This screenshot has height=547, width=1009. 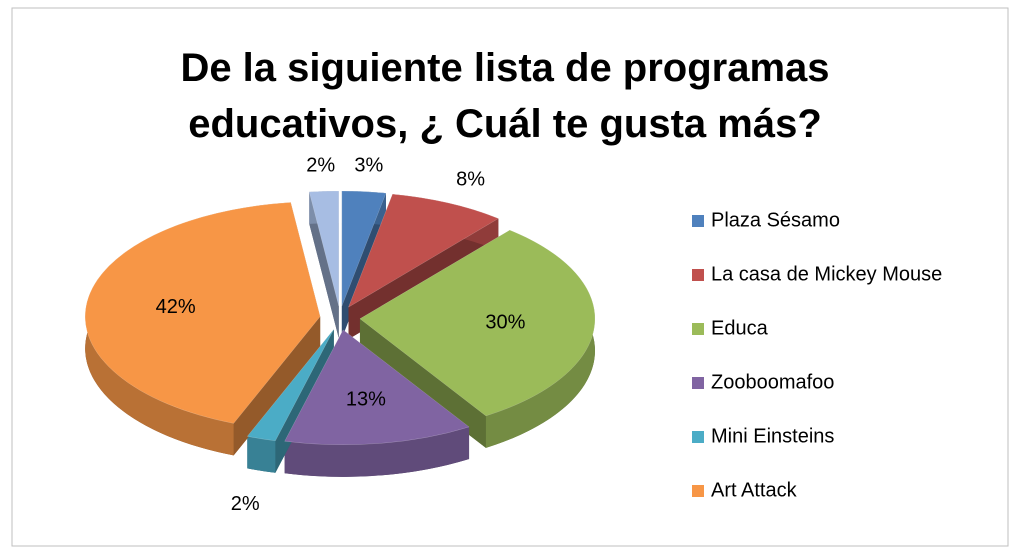 What do you see at coordinates (772, 382) in the screenshot?
I see `legend-label: Zooboomafoo` at bounding box center [772, 382].